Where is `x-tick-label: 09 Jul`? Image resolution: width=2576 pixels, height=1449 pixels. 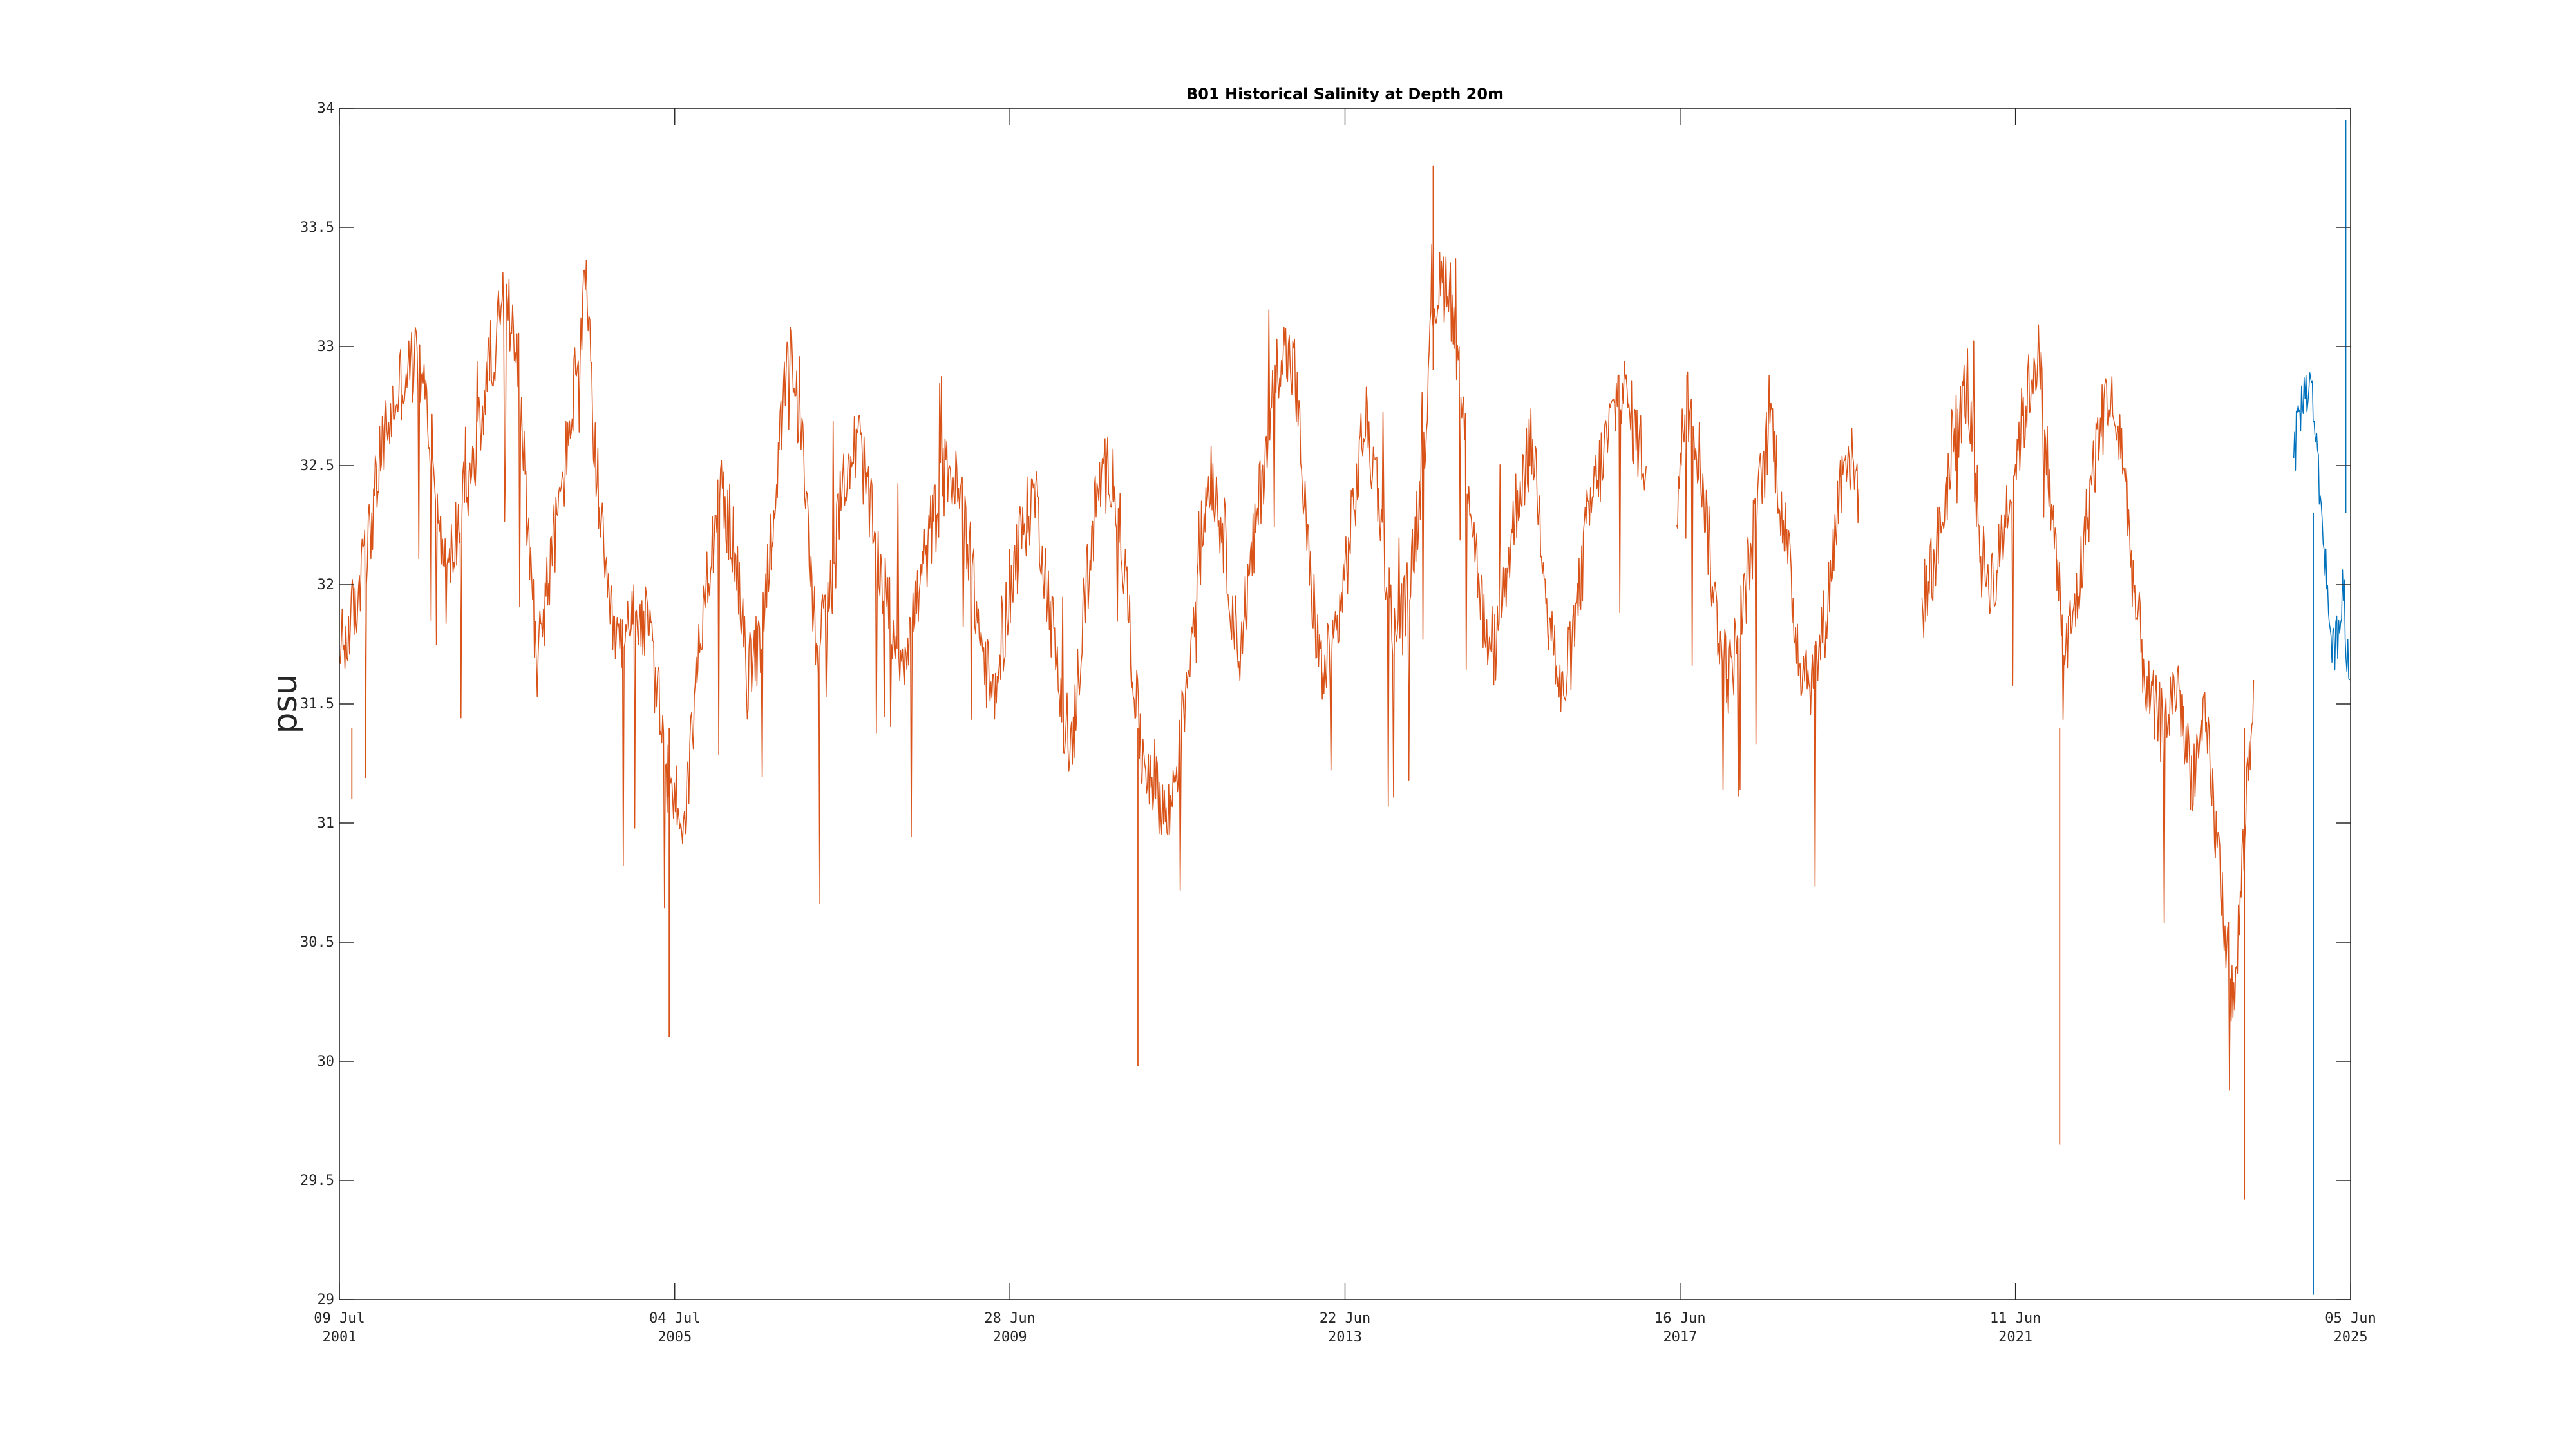
x-tick-label: 09 Jul is located at coordinates (339, 1319).